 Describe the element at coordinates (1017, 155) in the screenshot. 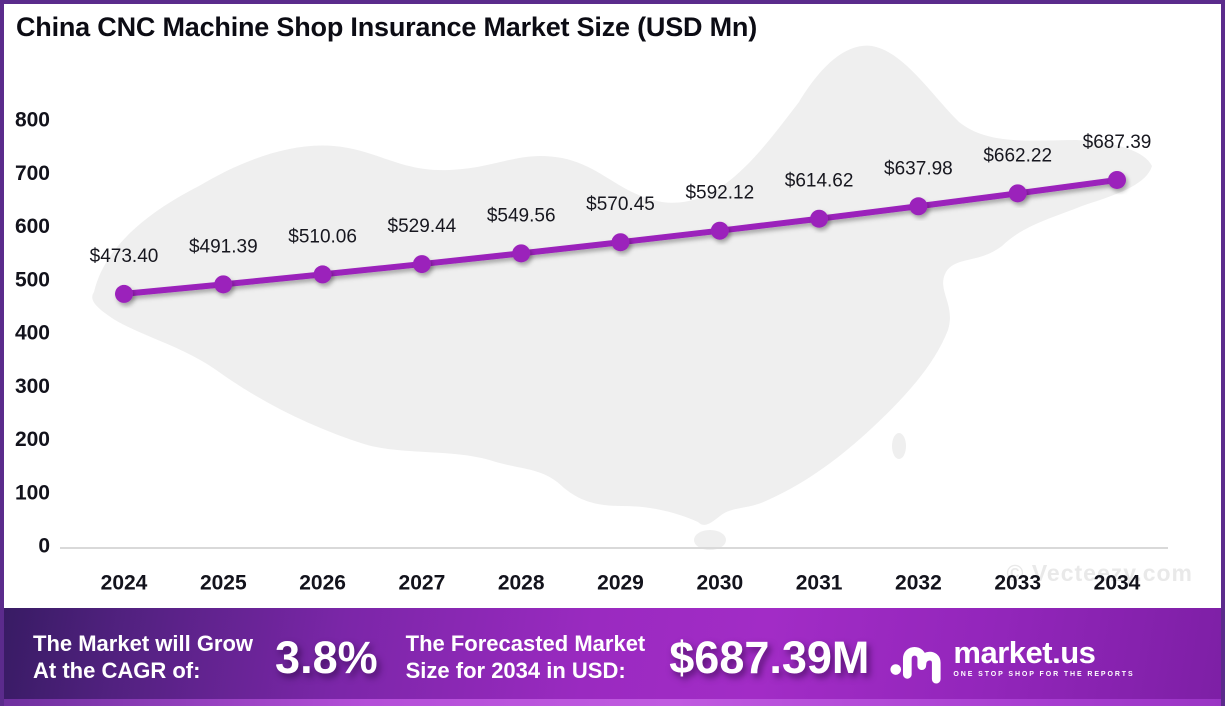

I see `data-label-2033: $662.22` at that location.